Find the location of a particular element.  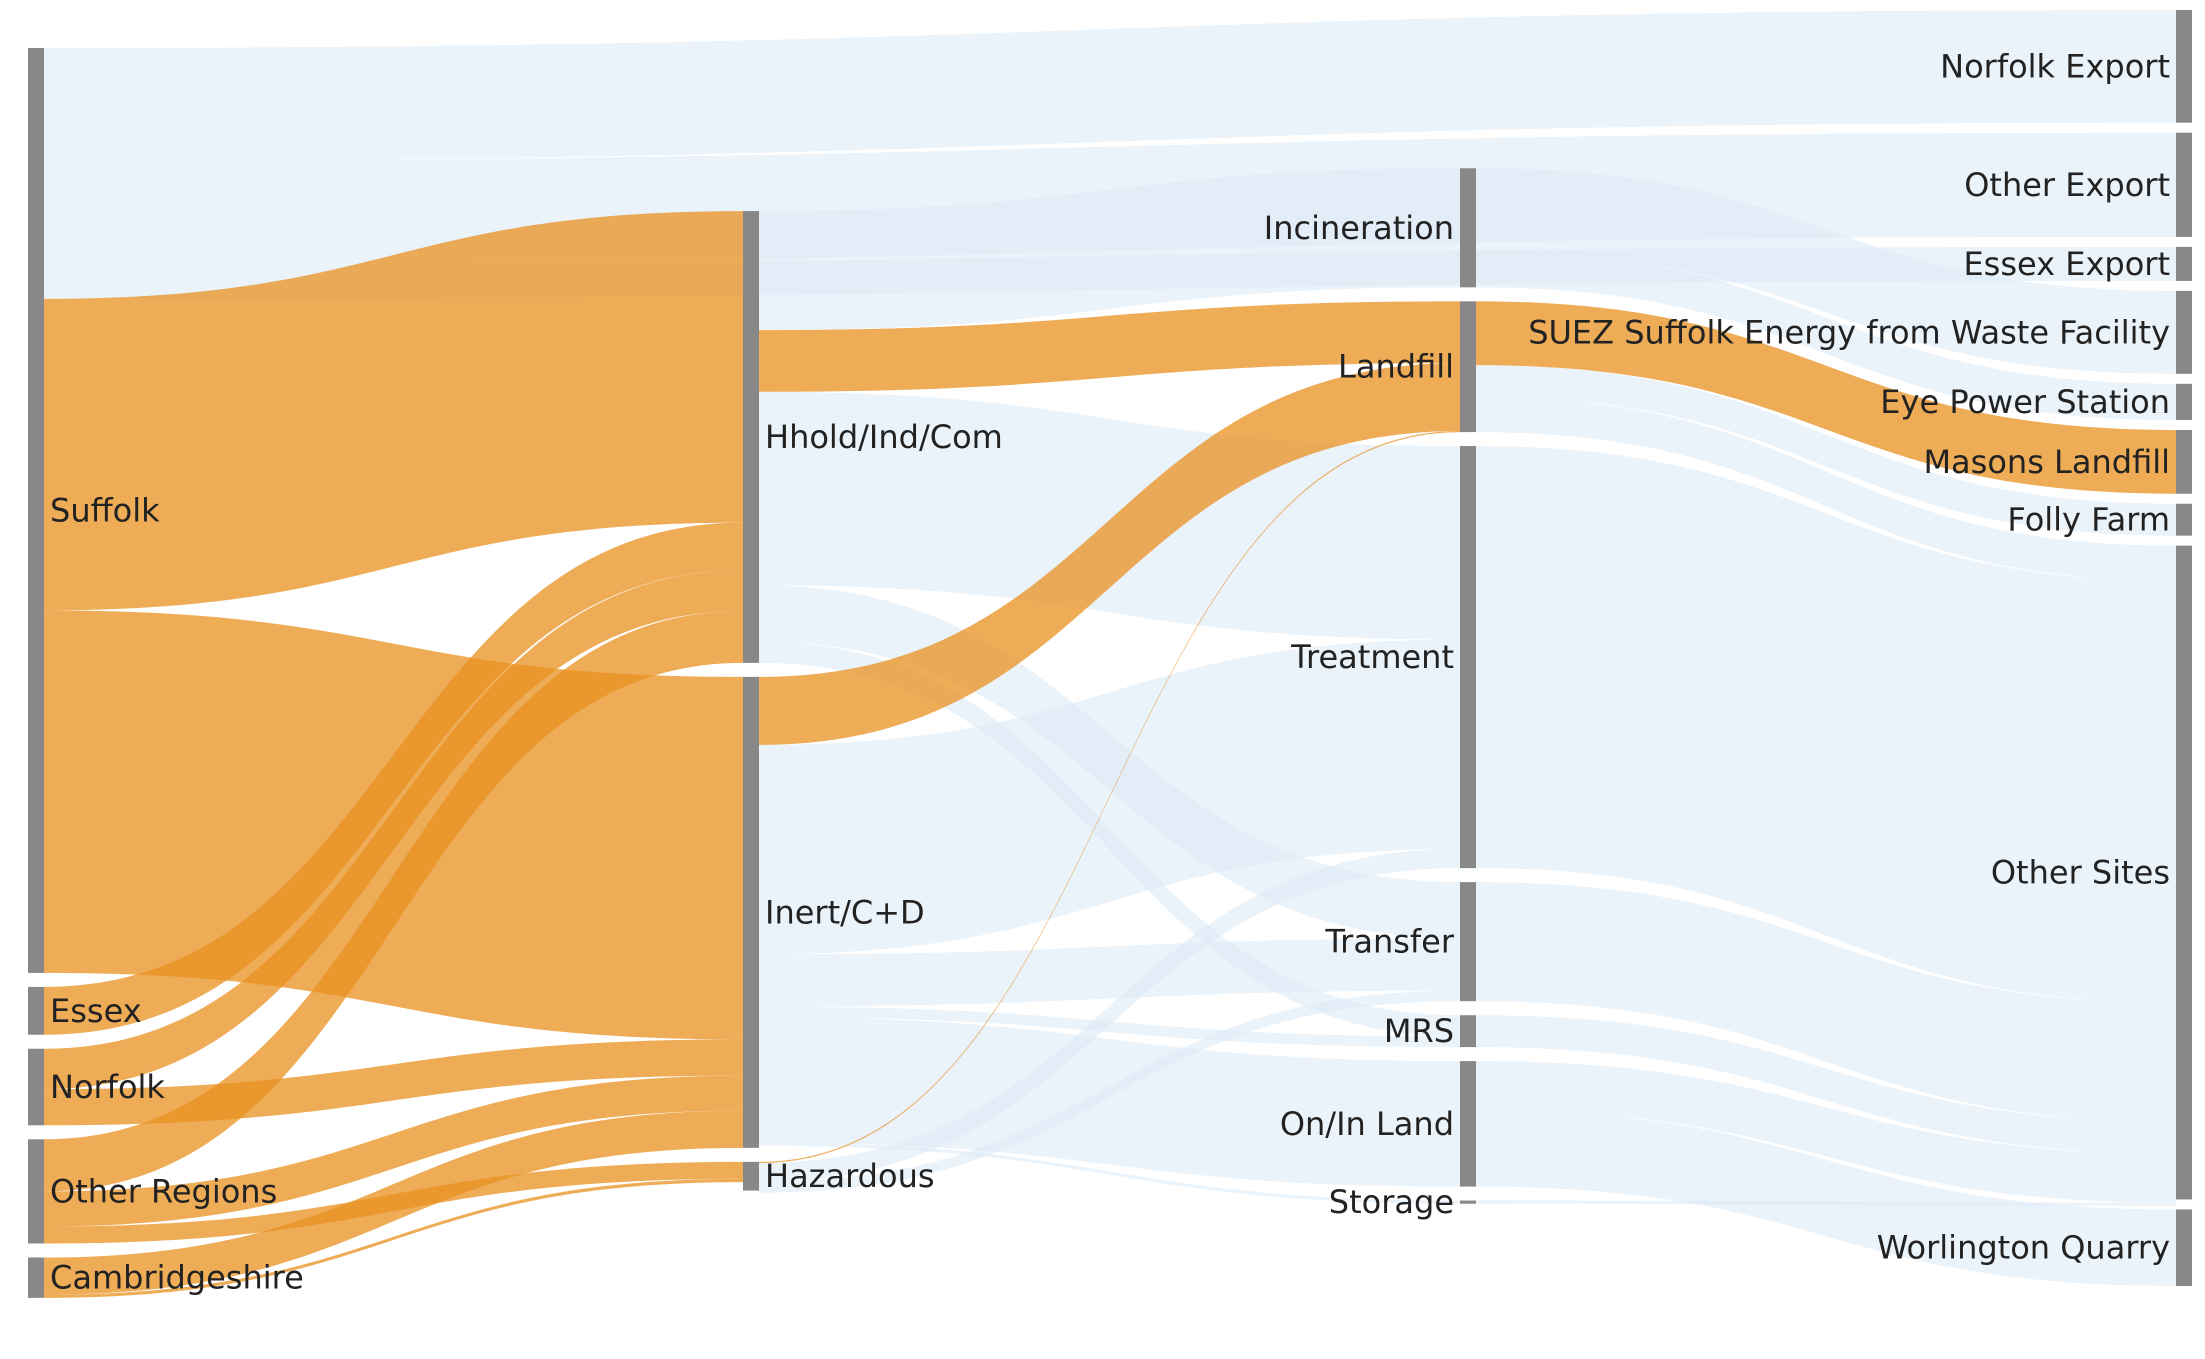

node-label-suffolk: Suffolk is located at coordinates (105, 510).